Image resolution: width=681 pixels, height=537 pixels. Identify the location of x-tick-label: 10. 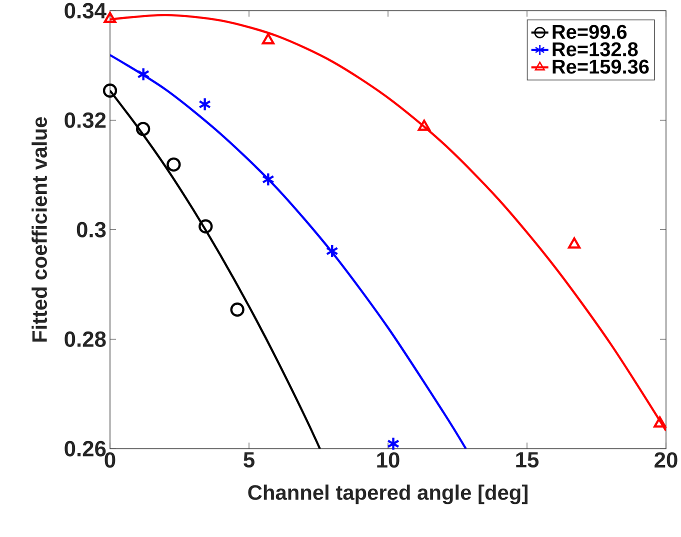
(388, 460).